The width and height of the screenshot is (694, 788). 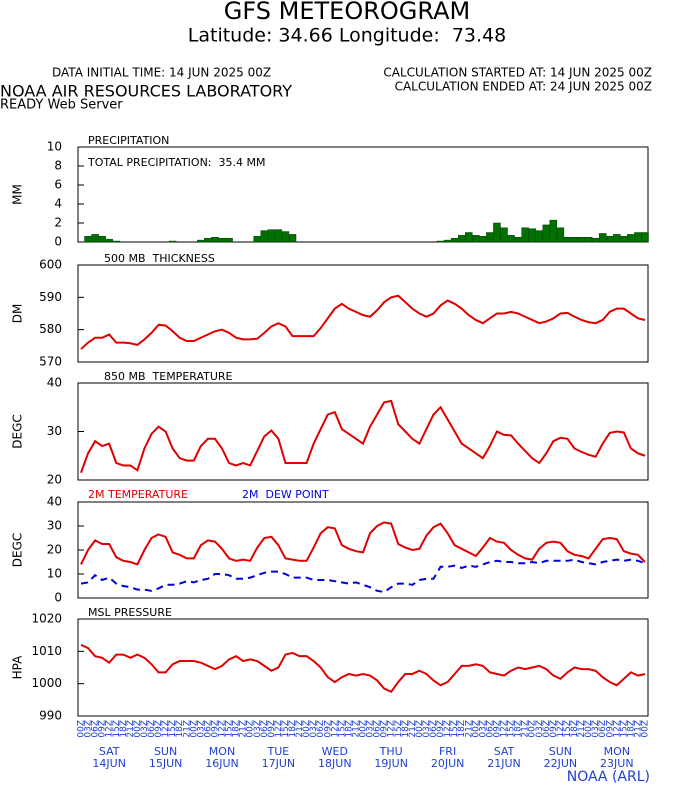 What do you see at coordinates (176, 162) in the screenshot?
I see `annotation: TOTAL PRECIPITATION: 35.4 MM` at bounding box center [176, 162].